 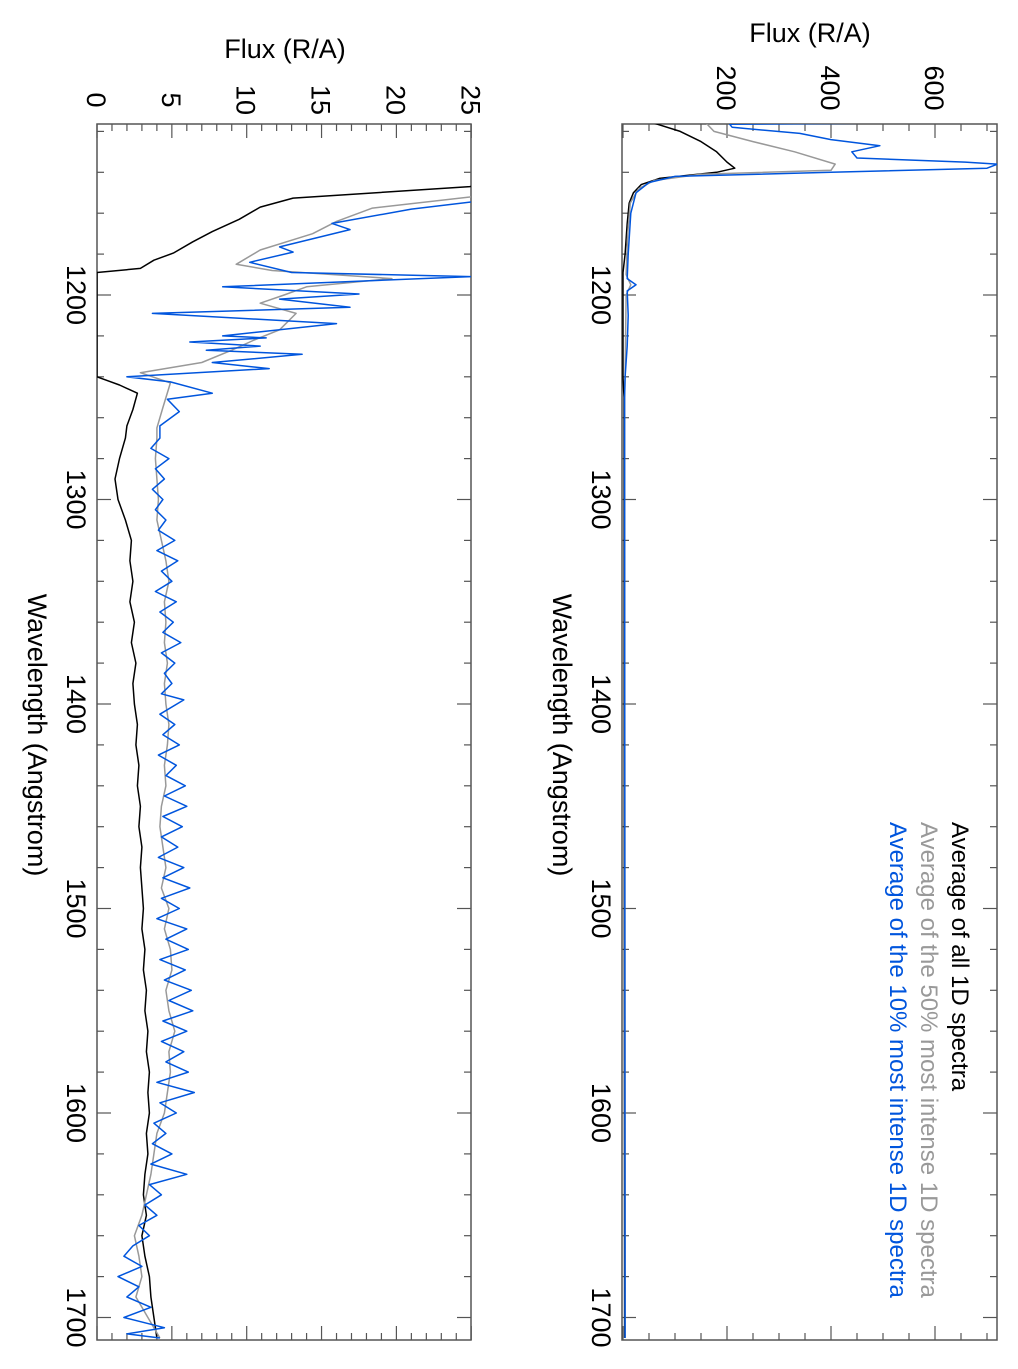 What do you see at coordinates (959, 957) in the screenshot?
I see `legend-item-all: Average of all 1D spectra` at bounding box center [959, 957].